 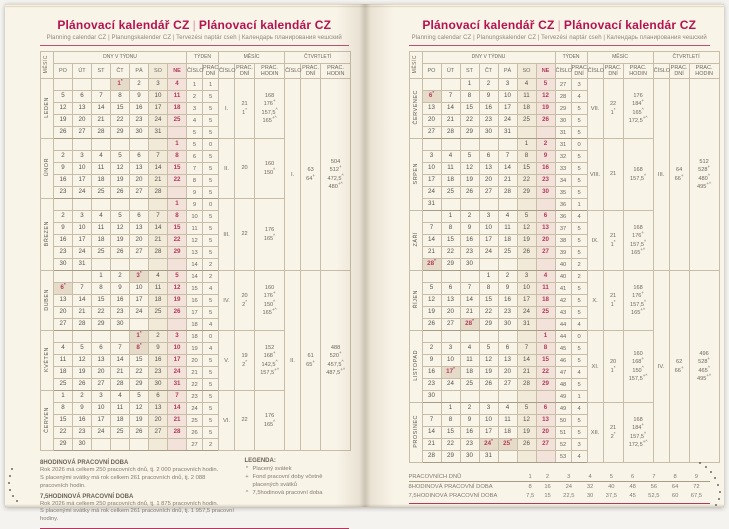 What do you see at coordinates (139, 372) in the screenshot?
I see `day-cell: 22` at bounding box center [139, 372].